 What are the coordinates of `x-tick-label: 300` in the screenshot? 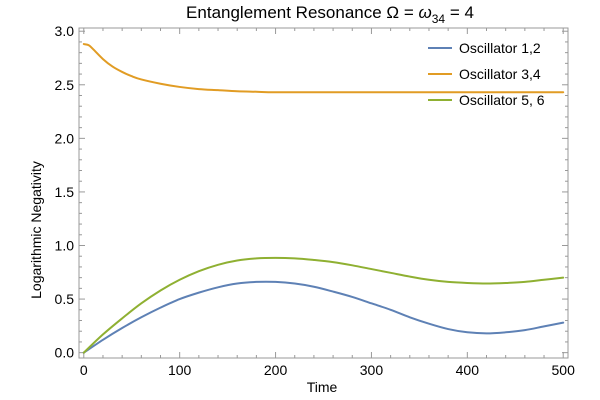 It's located at (372, 370).